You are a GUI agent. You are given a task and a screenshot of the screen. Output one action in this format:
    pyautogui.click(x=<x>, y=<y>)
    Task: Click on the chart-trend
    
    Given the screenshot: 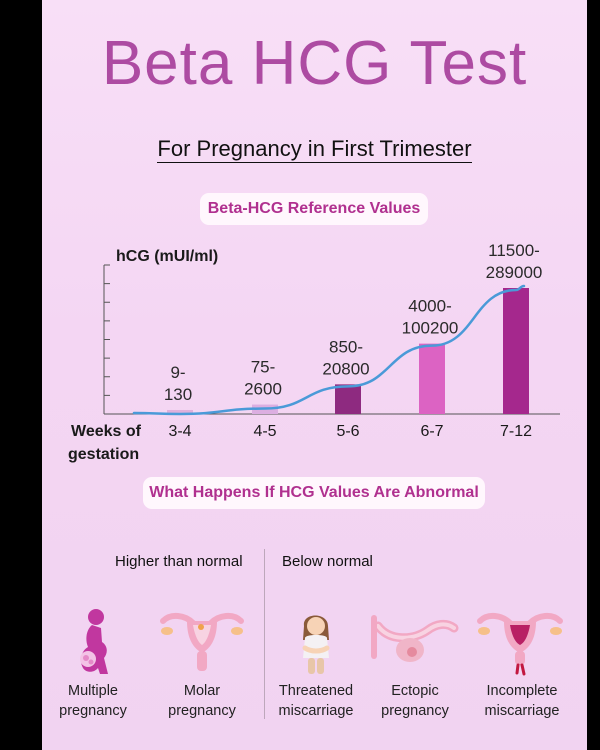 What is the action you would take?
    pyautogui.click(x=329, y=350)
    